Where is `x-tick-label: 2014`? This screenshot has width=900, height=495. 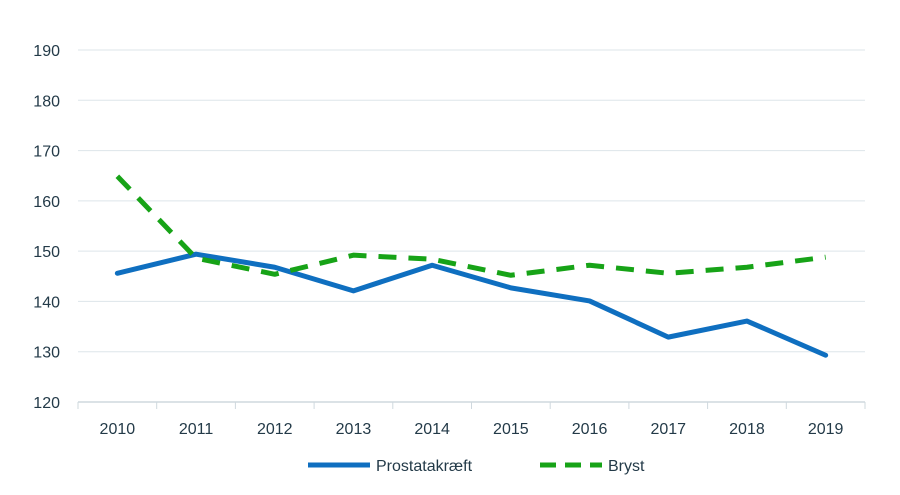 x-tick-label: 2014 is located at coordinates (432, 429).